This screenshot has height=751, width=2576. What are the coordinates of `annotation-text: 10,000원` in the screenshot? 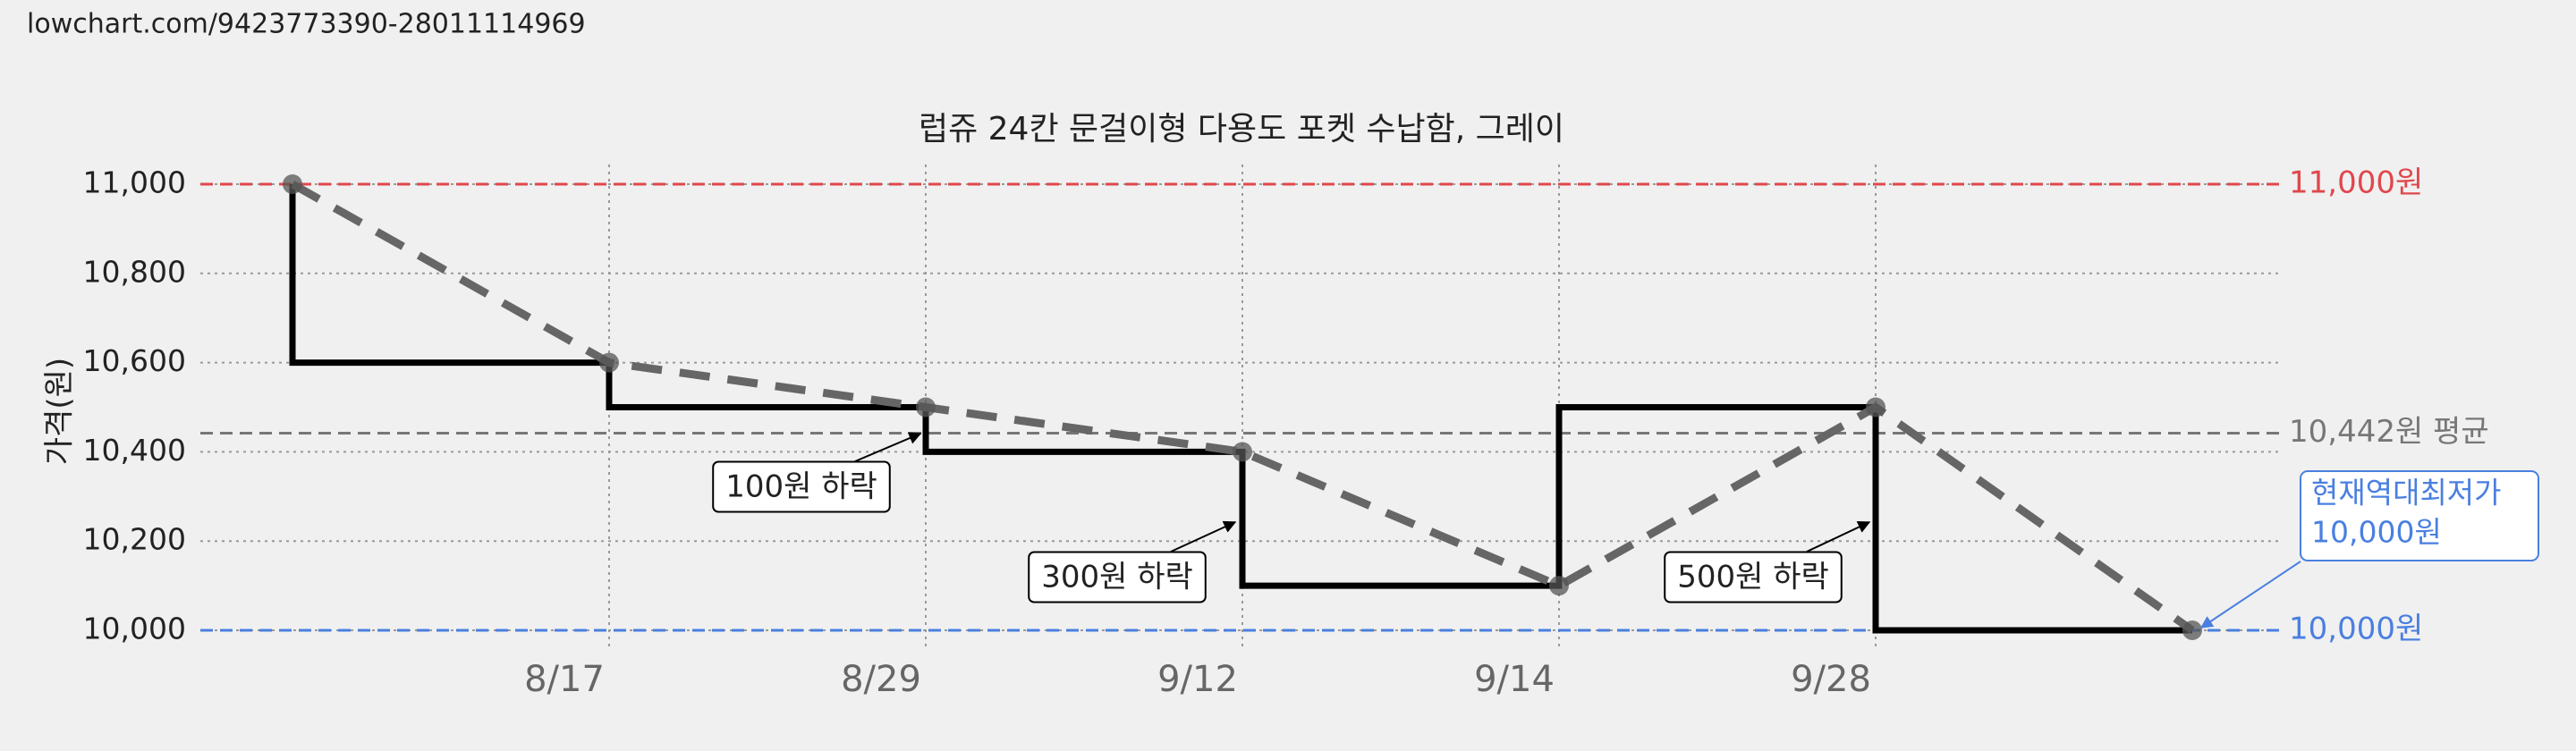 It's located at (2376, 533).